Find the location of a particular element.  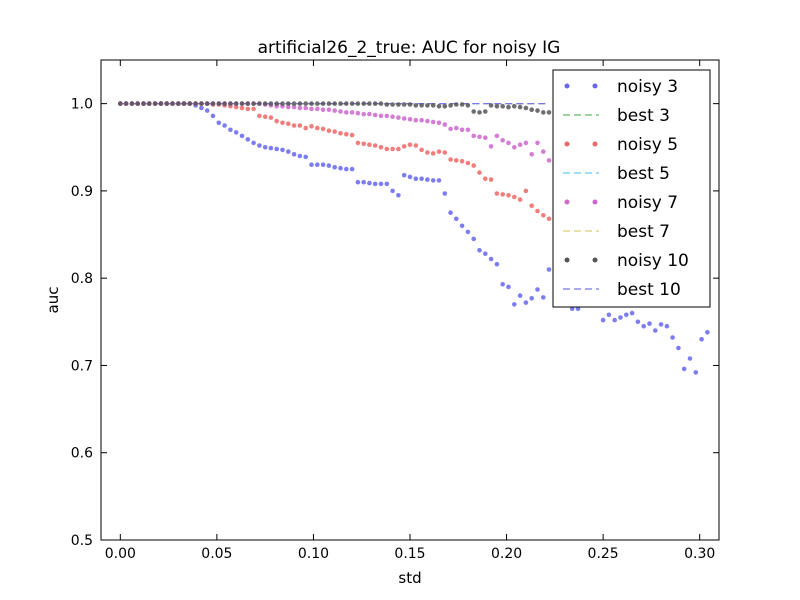

legend-item-noisy-3: noisy 3 is located at coordinates (621, 87).